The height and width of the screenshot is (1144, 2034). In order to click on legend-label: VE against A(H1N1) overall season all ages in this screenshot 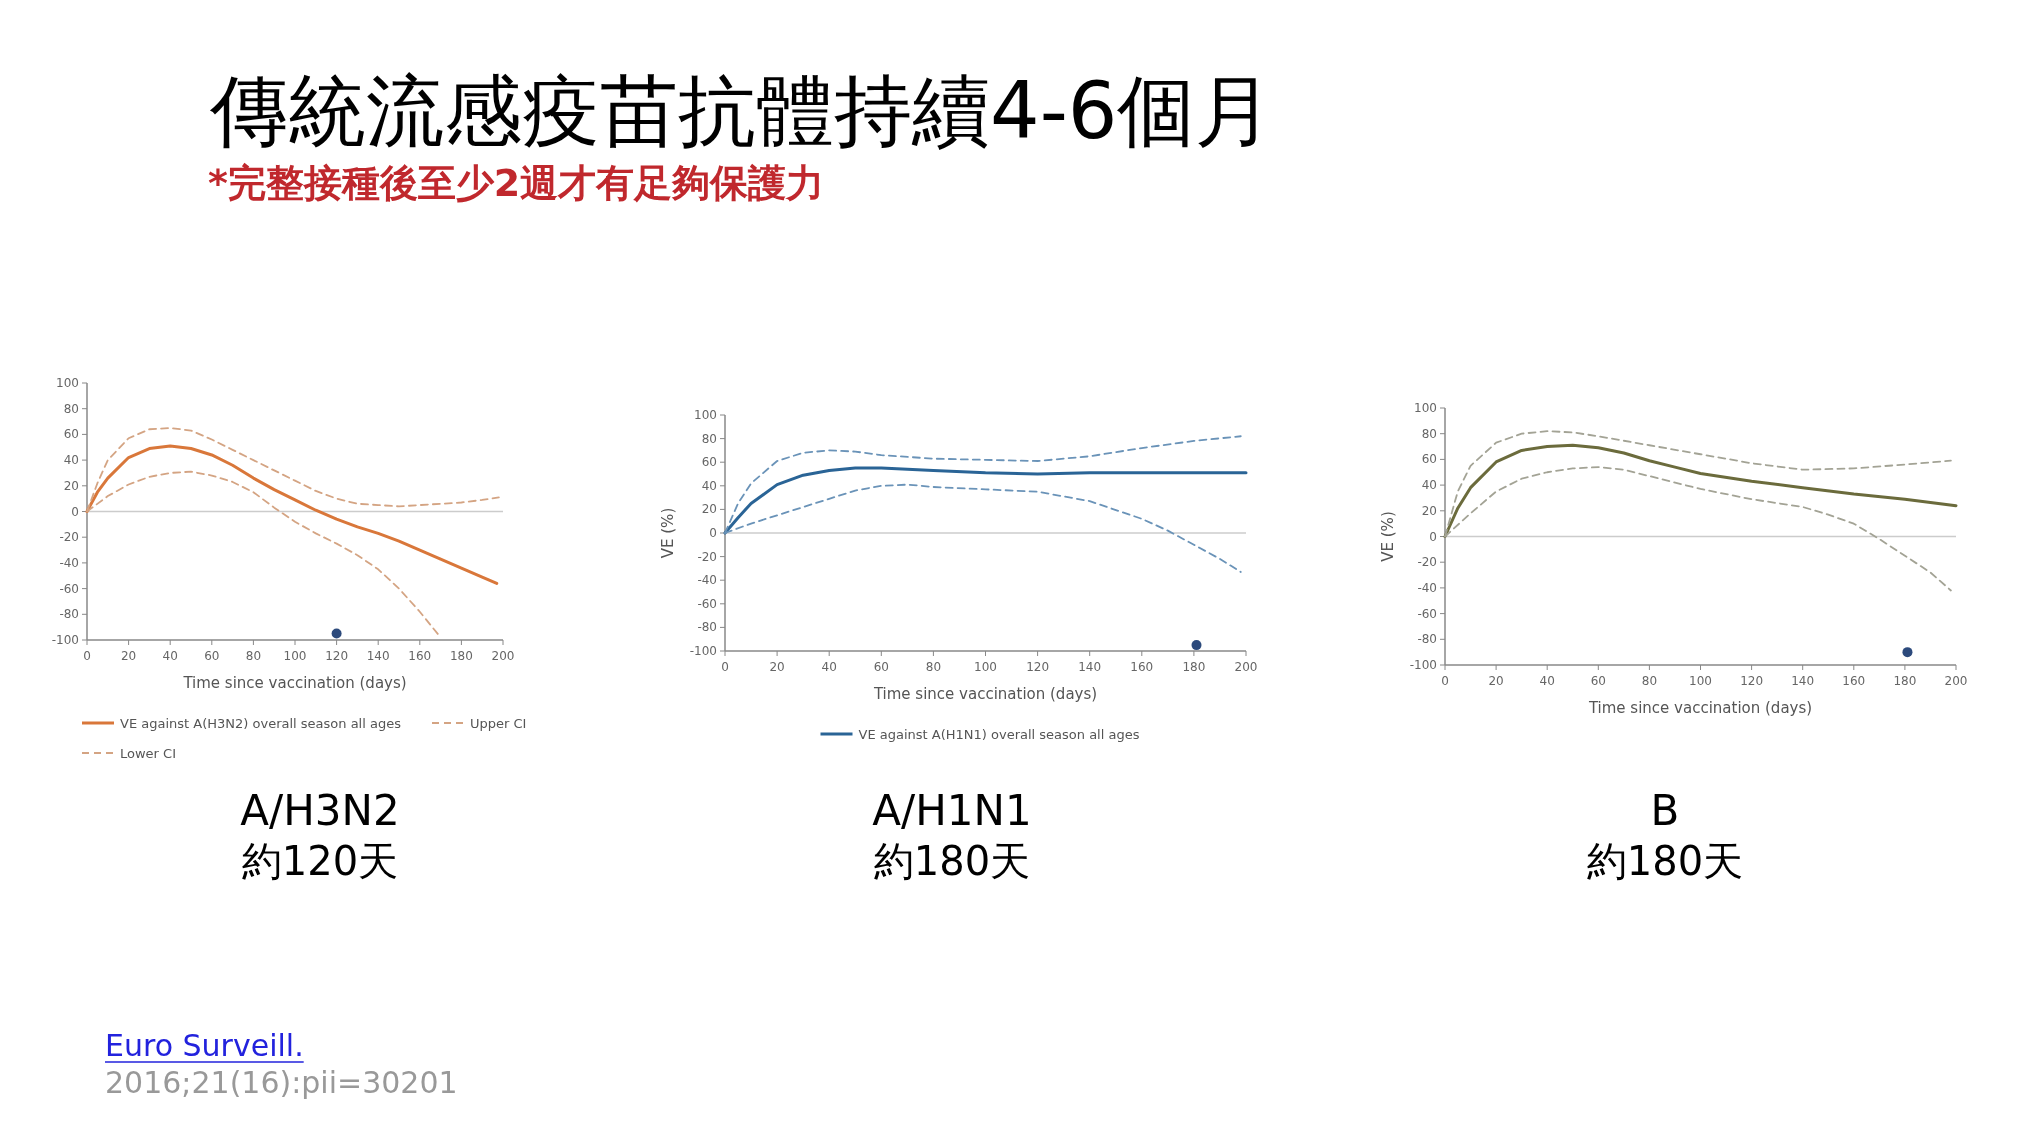, I will do `click(999, 734)`.